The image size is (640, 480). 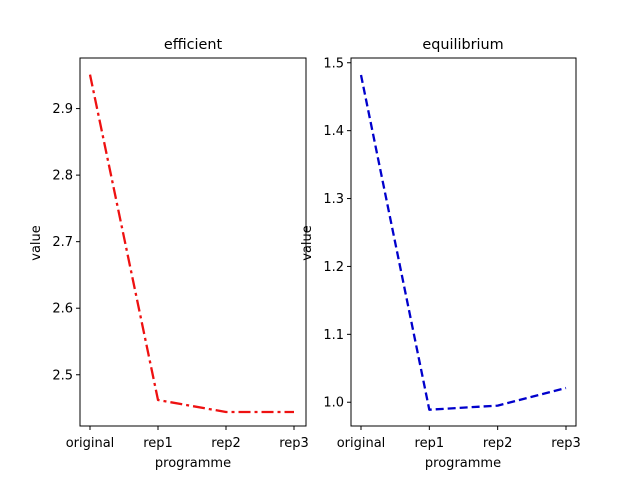 I want to click on y-tick-label: 1.3, so click(x=333, y=199).